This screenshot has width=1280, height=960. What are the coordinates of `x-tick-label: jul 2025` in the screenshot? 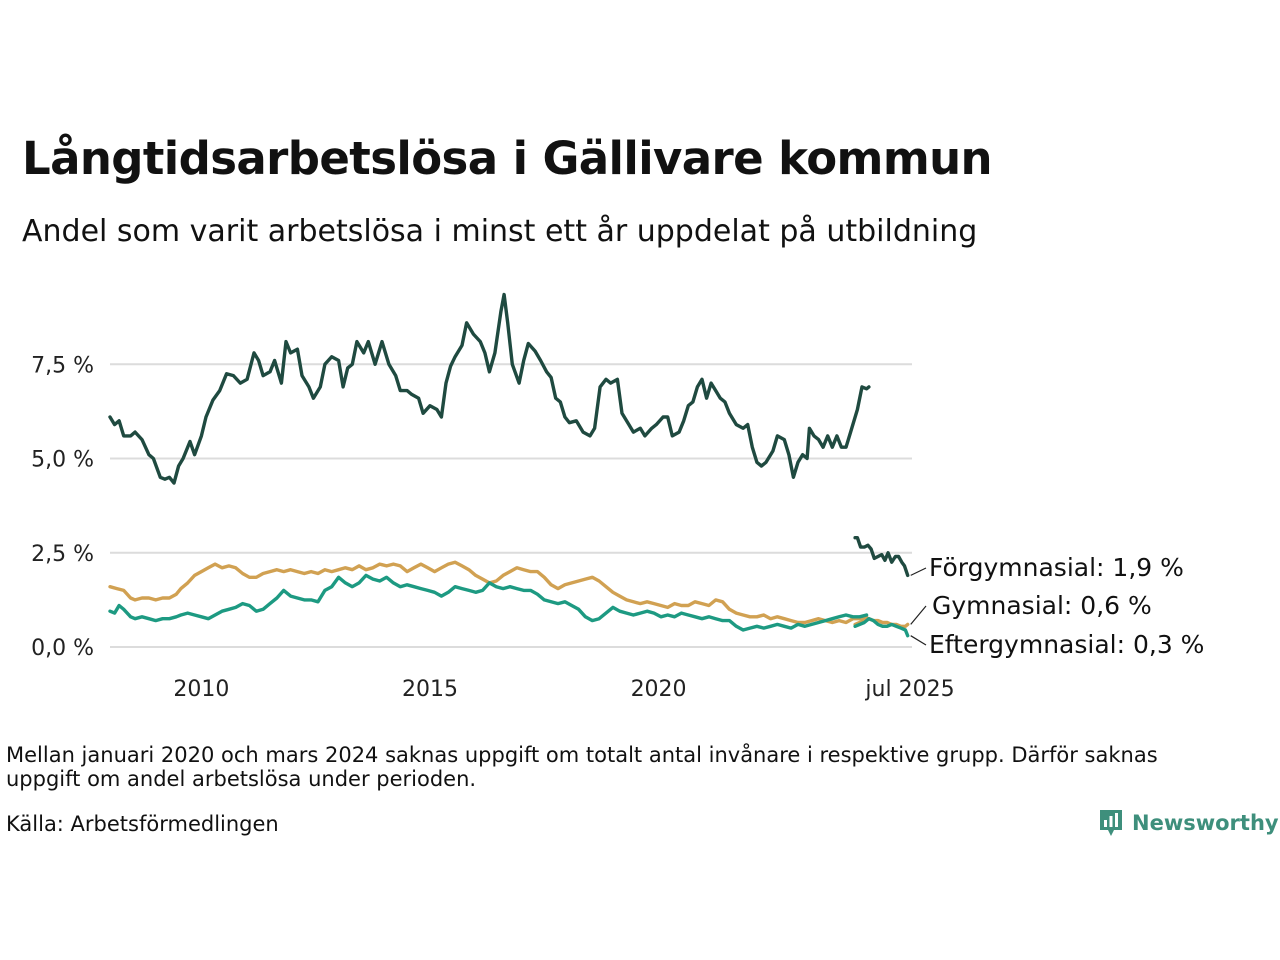 It's located at (909, 689).